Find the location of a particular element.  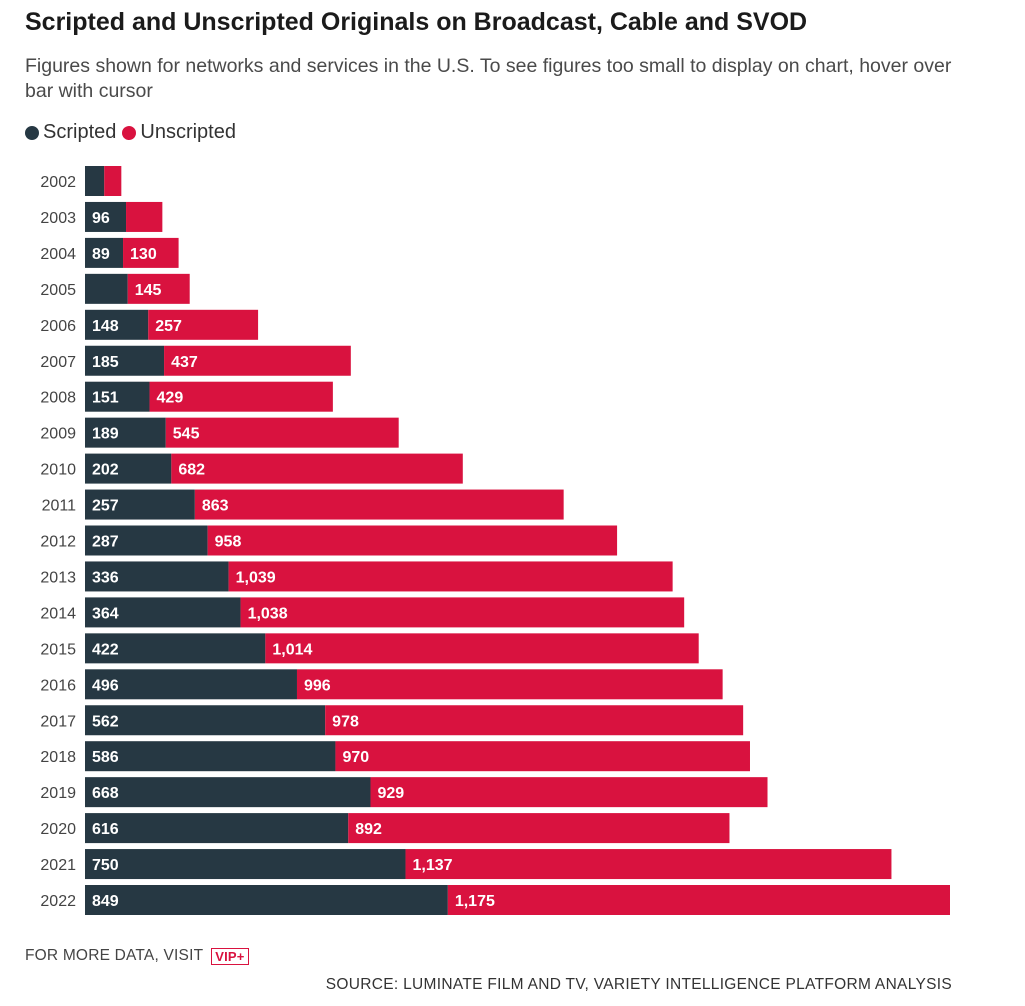

year-tick-label: 2012 is located at coordinates (58, 542).